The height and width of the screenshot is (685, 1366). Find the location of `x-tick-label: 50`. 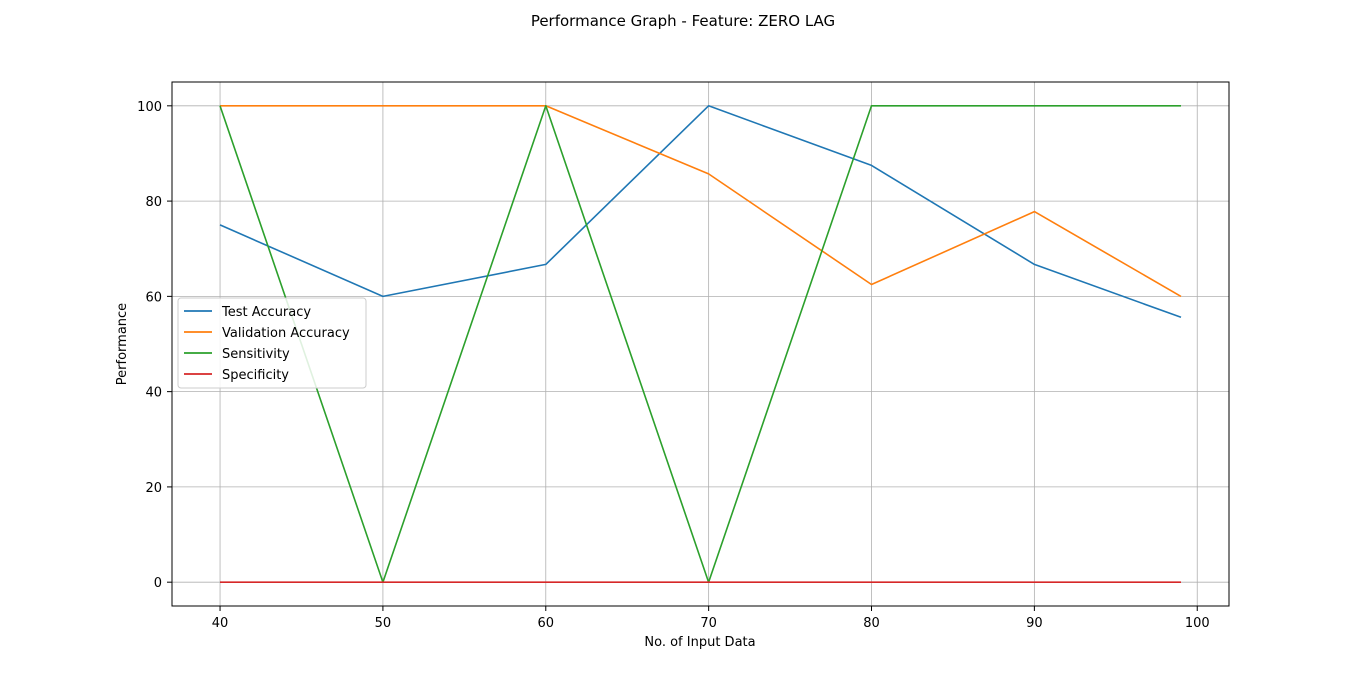

x-tick-label: 50 is located at coordinates (383, 623).